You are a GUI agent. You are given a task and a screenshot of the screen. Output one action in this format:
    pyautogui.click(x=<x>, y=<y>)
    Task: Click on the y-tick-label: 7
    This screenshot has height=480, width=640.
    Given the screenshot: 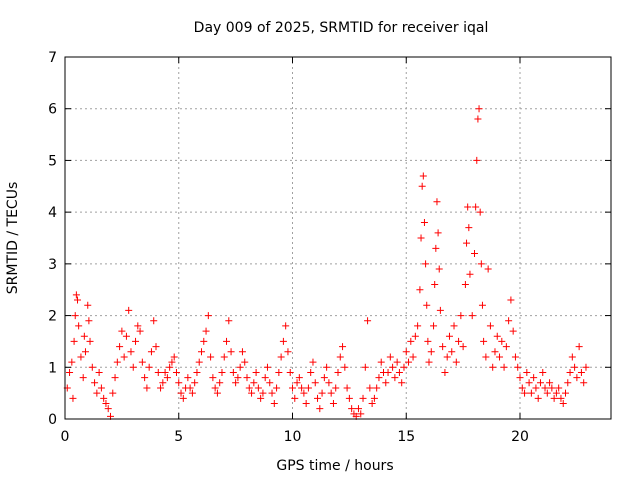 What is the action you would take?
    pyautogui.click(x=52, y=58)
    